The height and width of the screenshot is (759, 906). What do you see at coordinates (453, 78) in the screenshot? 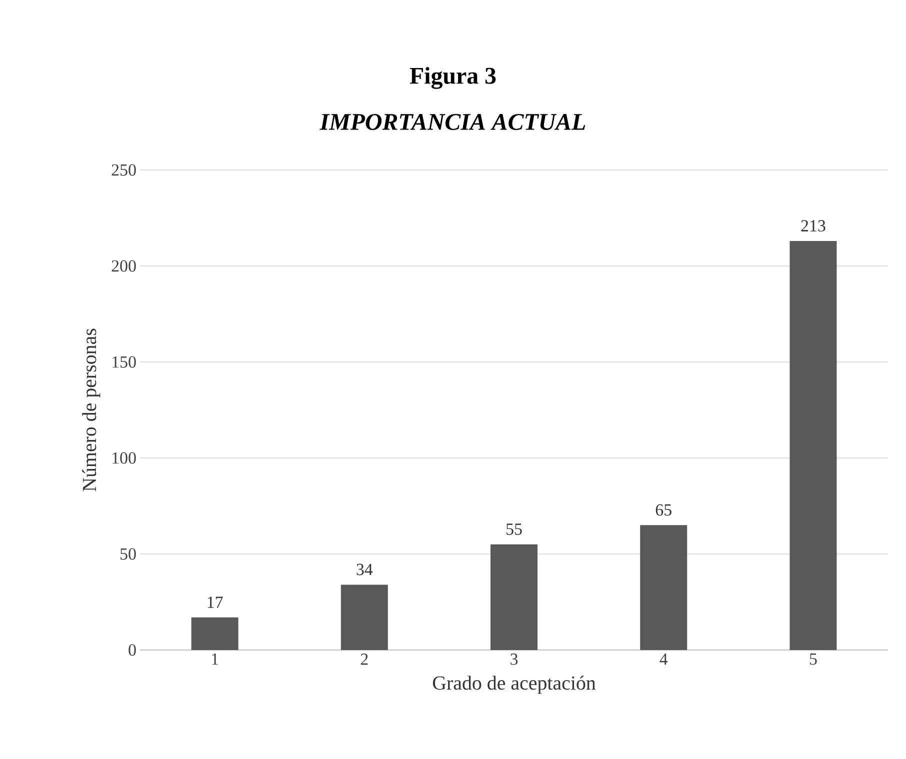
I see `chart-title: Figura 3` at bounding box center [453, 78].